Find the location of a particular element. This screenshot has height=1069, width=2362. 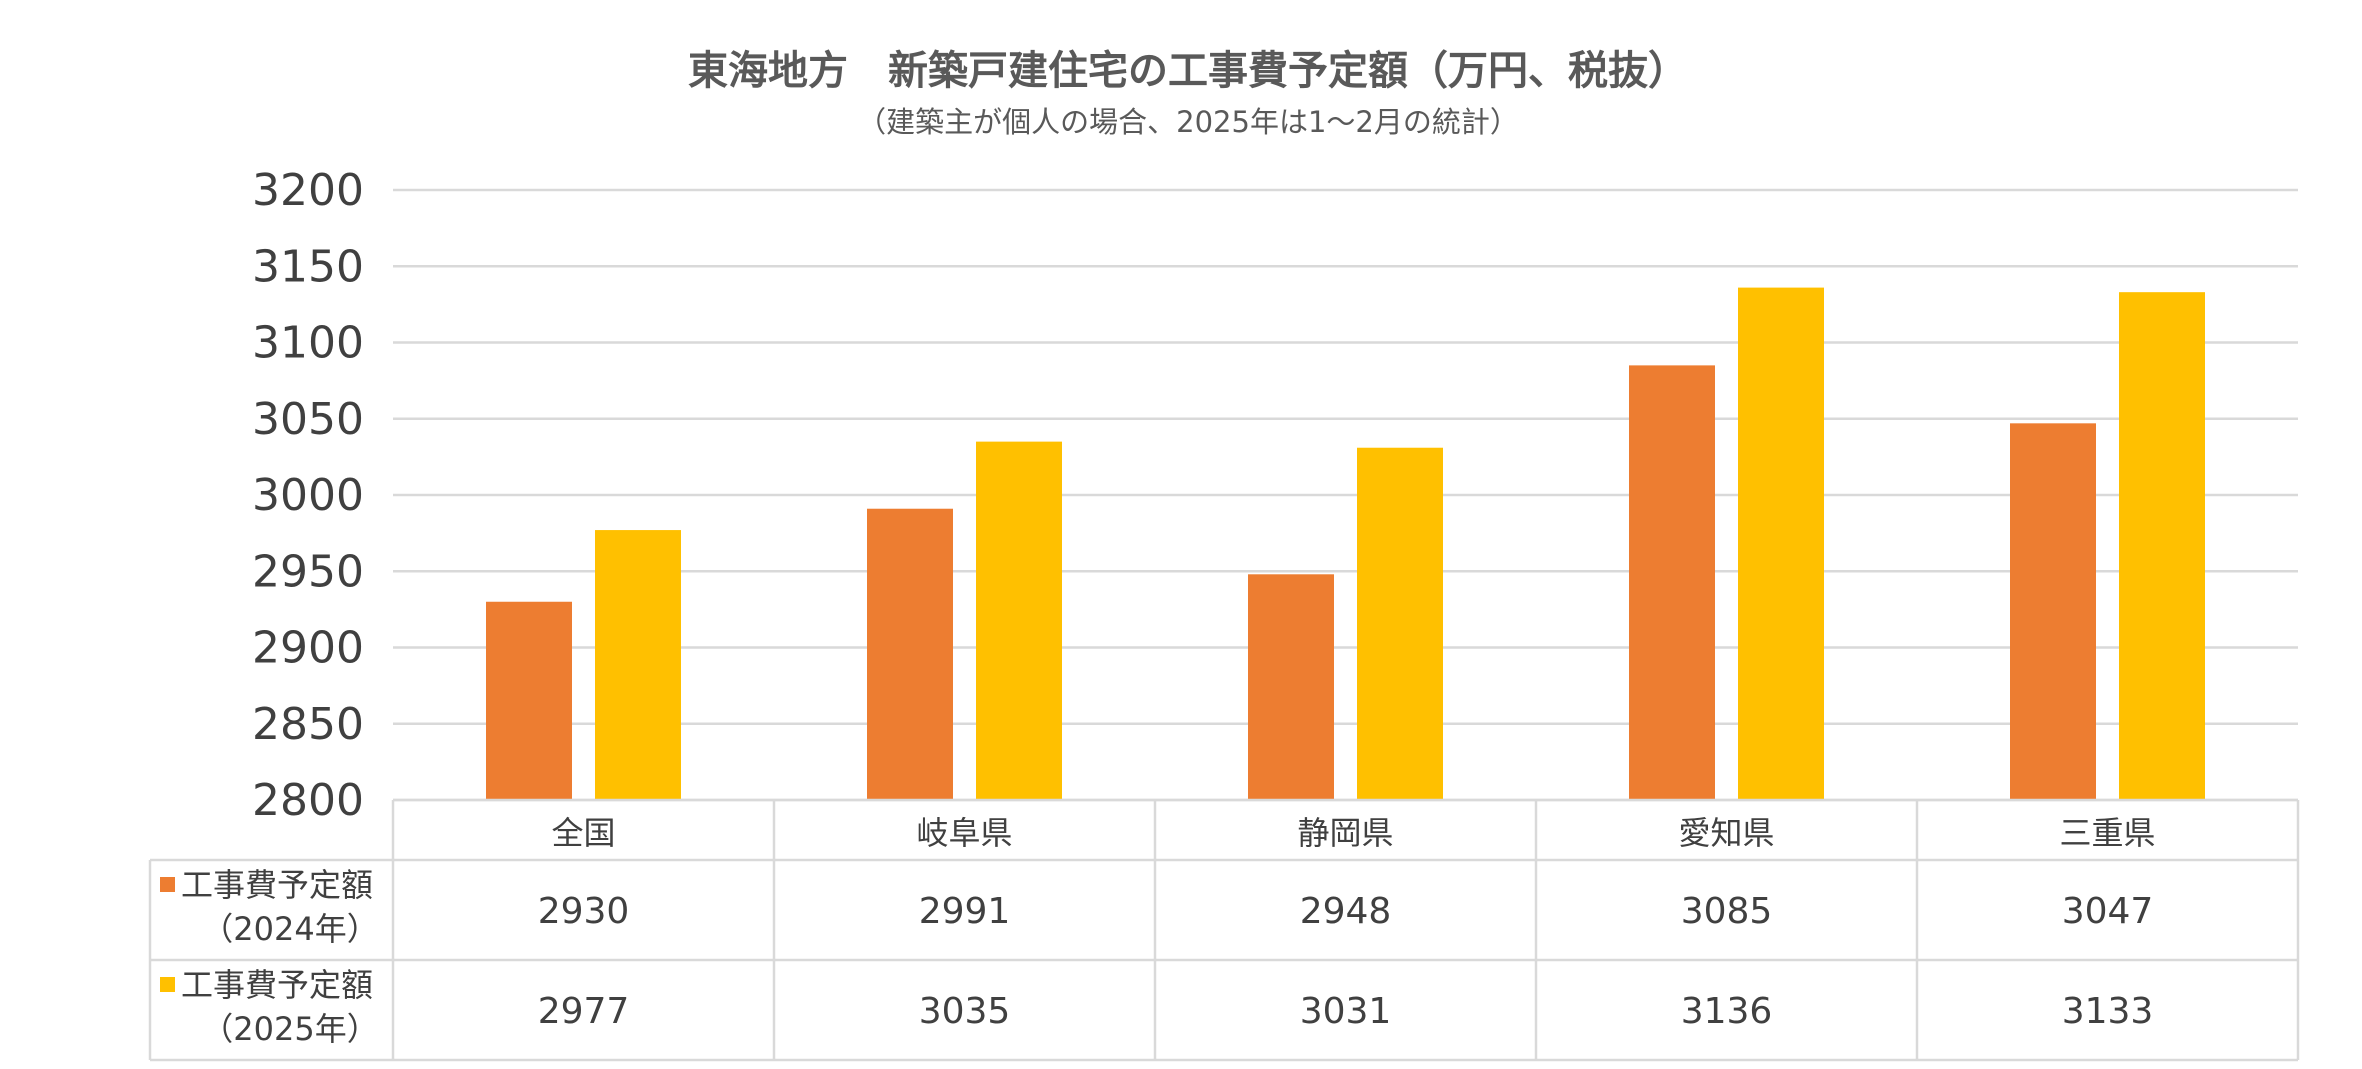

data-label: 3035 is located at coordinates (965, 1011).